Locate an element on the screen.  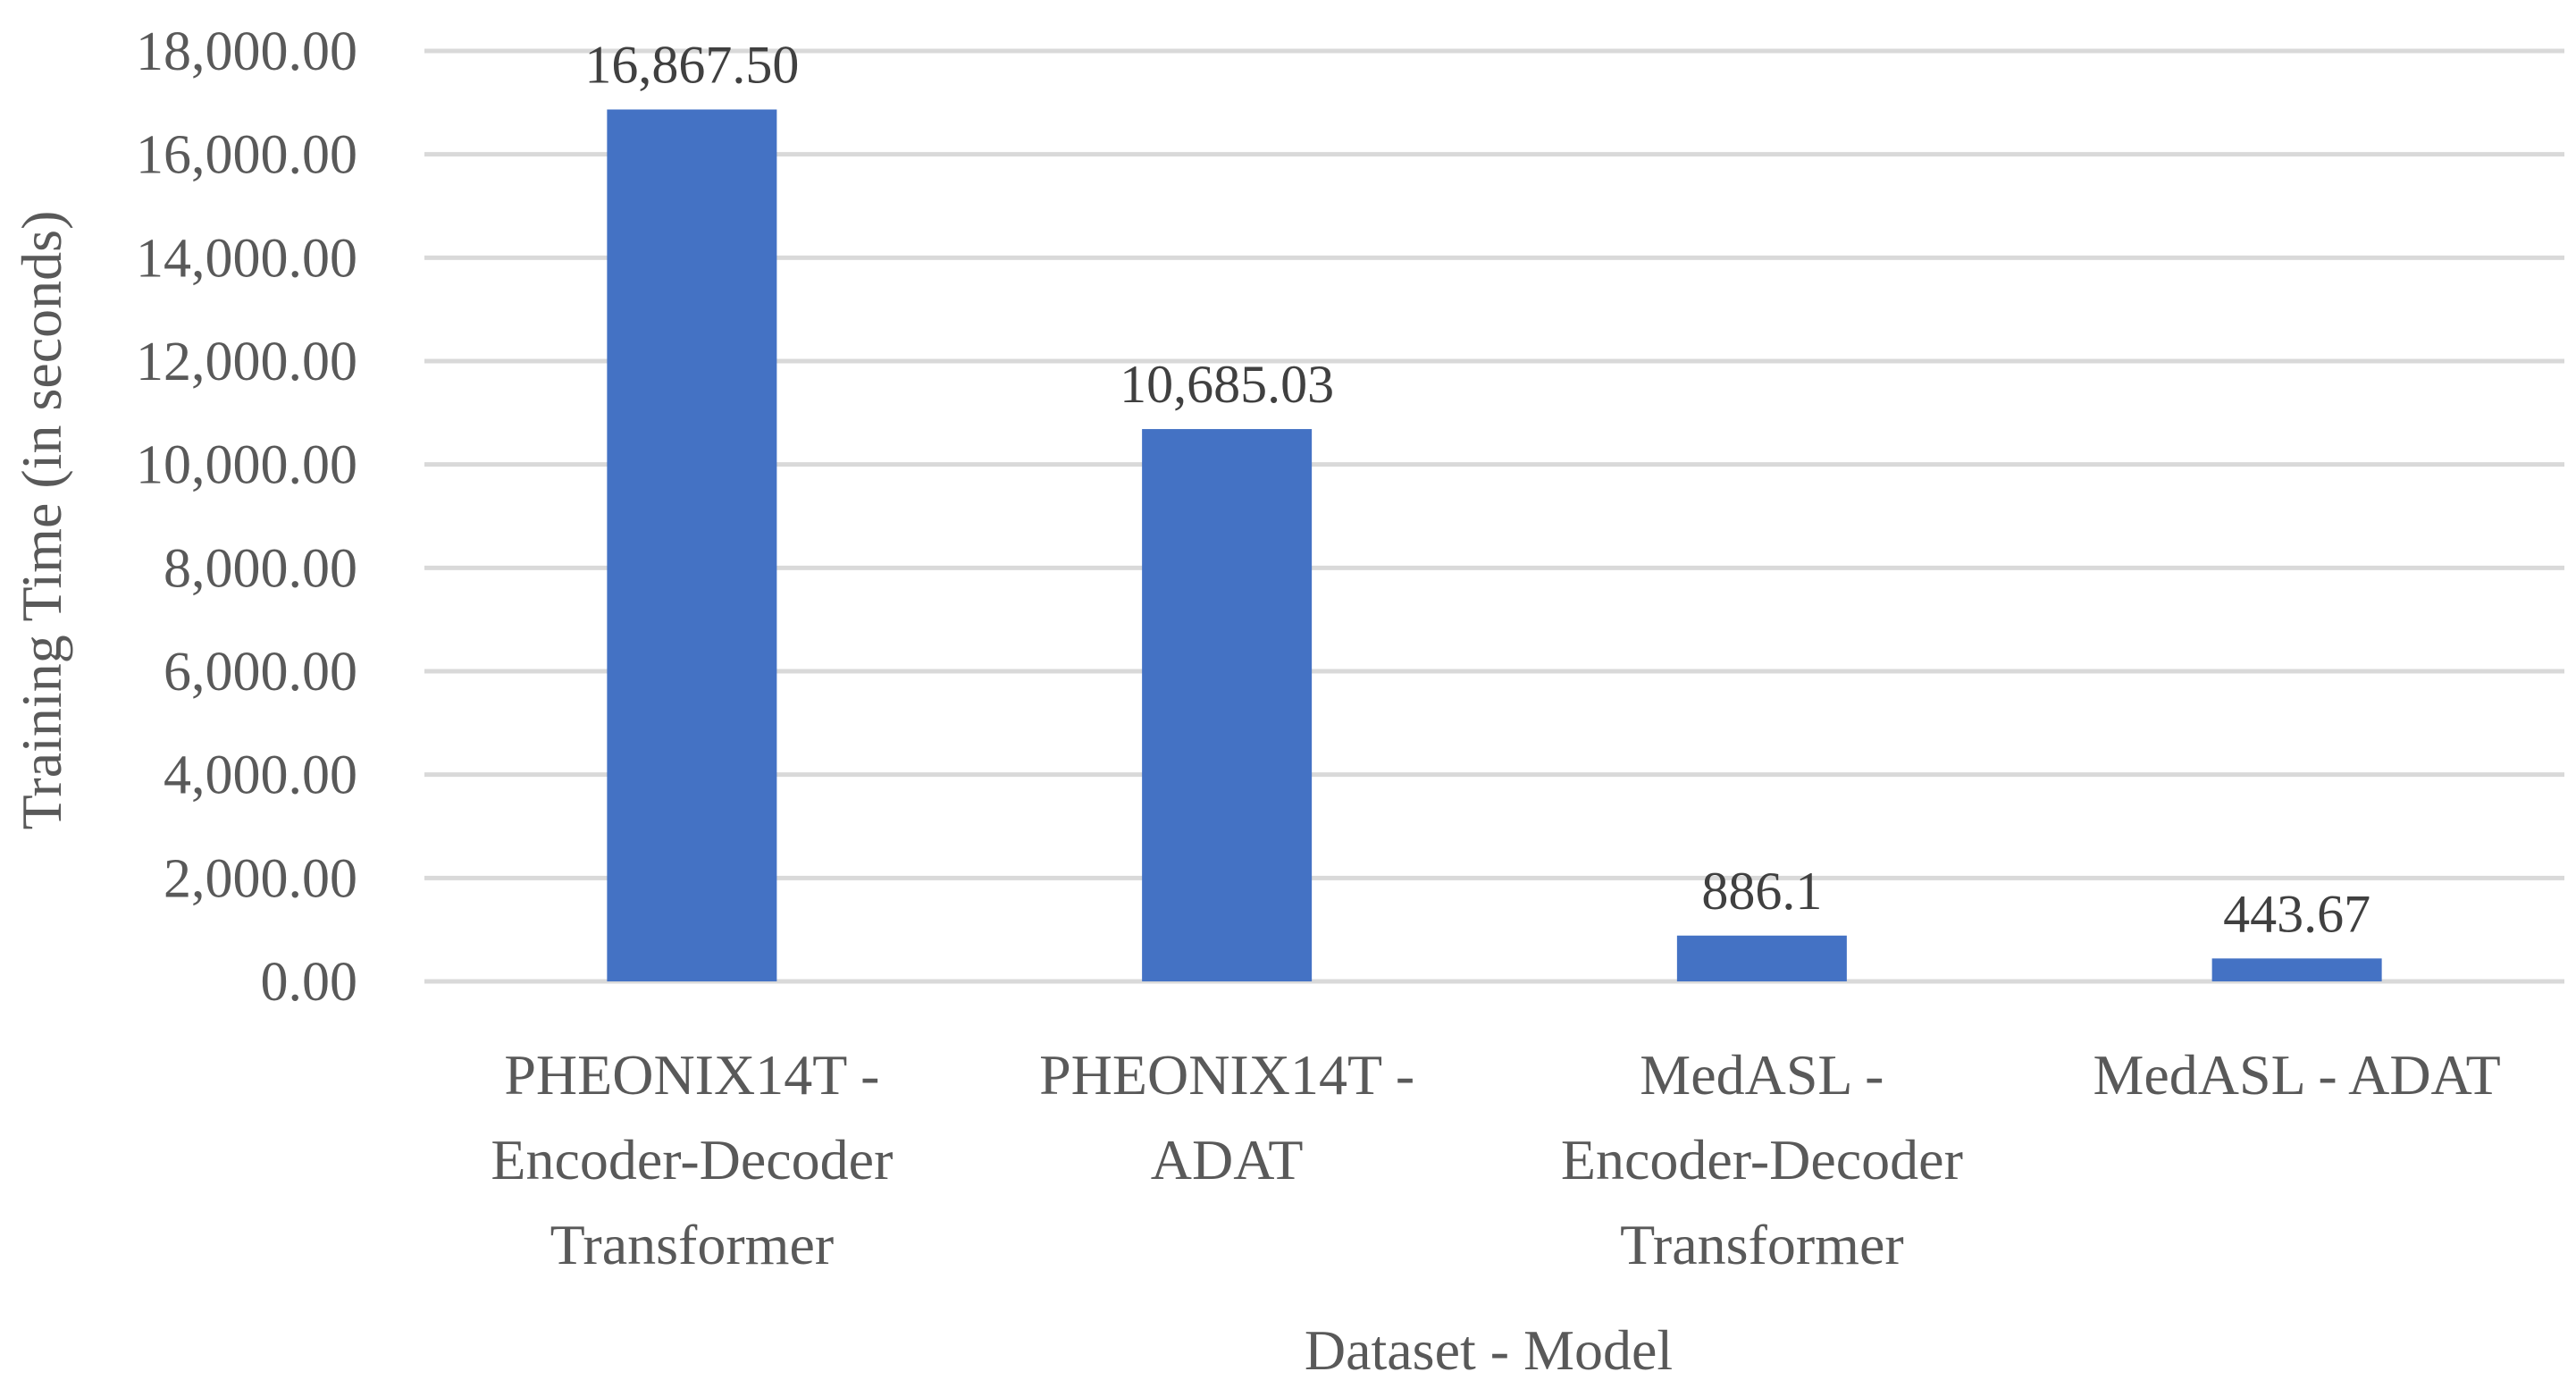
data-label: 443.67 is located at coordinates (2296, 913).